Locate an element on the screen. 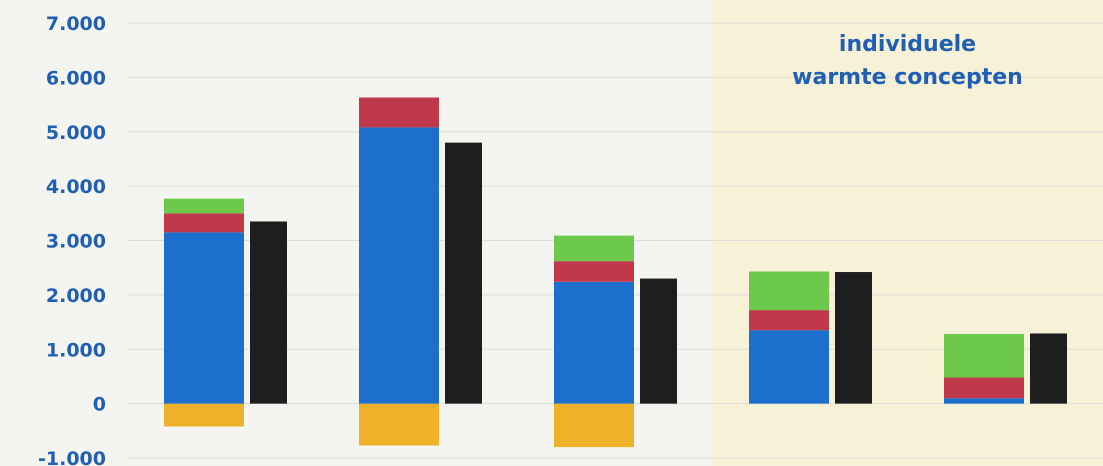 The height and width of the screenshot is (466, 1103). y-tick-label: 0 is located at coordinates (99, 405).